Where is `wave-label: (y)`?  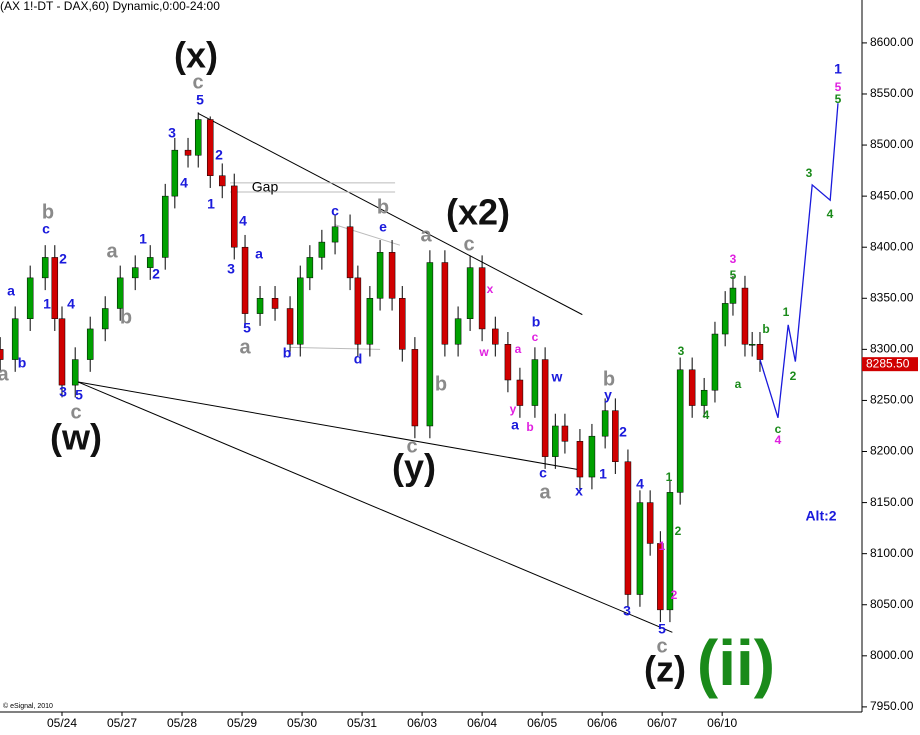 wave-label: (y) is located at coordinates (414, 467).